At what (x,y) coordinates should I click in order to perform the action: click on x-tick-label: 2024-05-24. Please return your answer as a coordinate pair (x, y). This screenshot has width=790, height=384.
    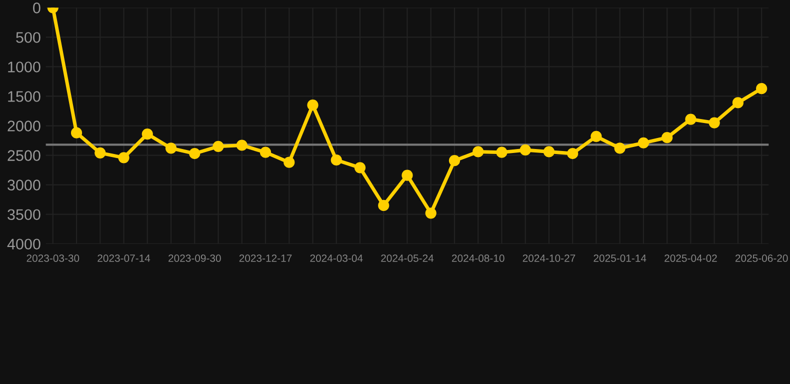
    Looking at the image, I should click on (407, 258).